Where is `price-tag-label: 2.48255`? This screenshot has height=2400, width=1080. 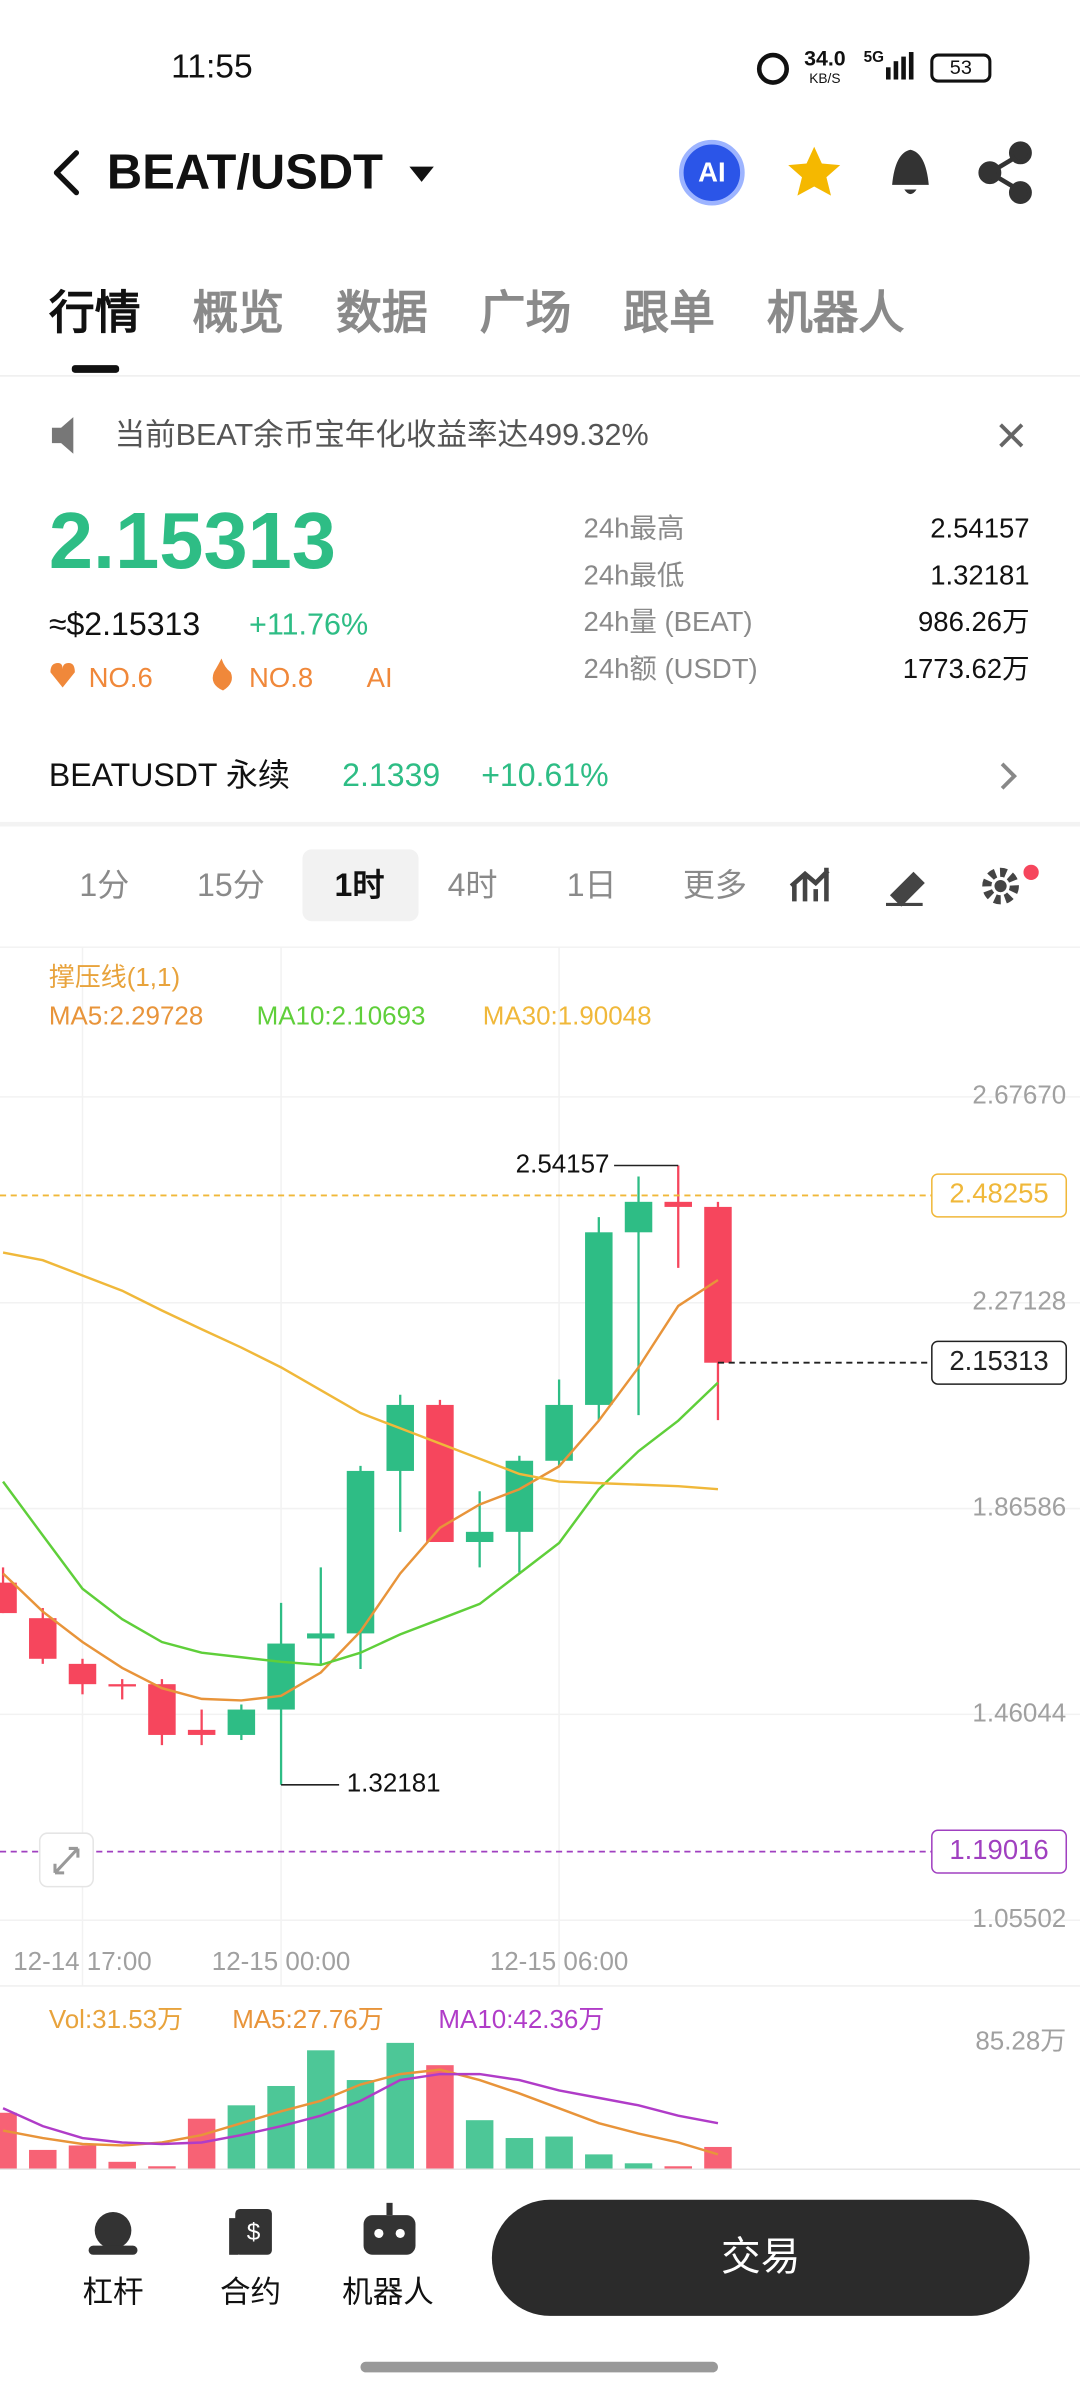 price-tag-label: 2.48255 is located at coordinates (998, 1193).